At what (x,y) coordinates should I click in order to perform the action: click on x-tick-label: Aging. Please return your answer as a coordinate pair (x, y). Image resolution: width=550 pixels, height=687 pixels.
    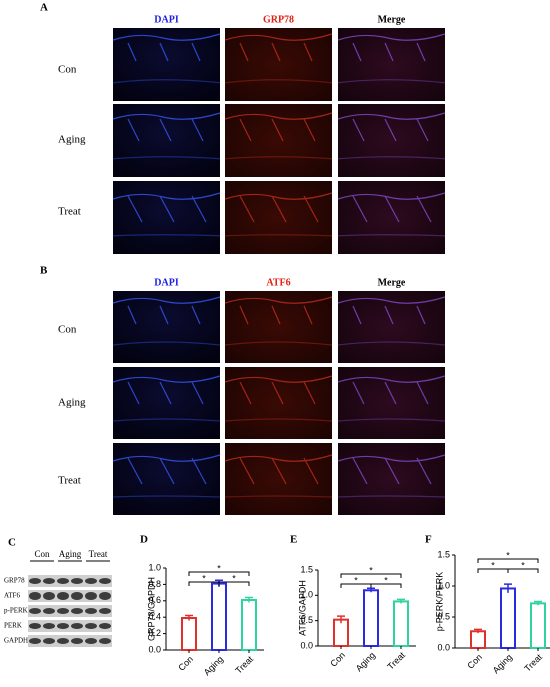
    Looking at the image, I should click on (502, 663).